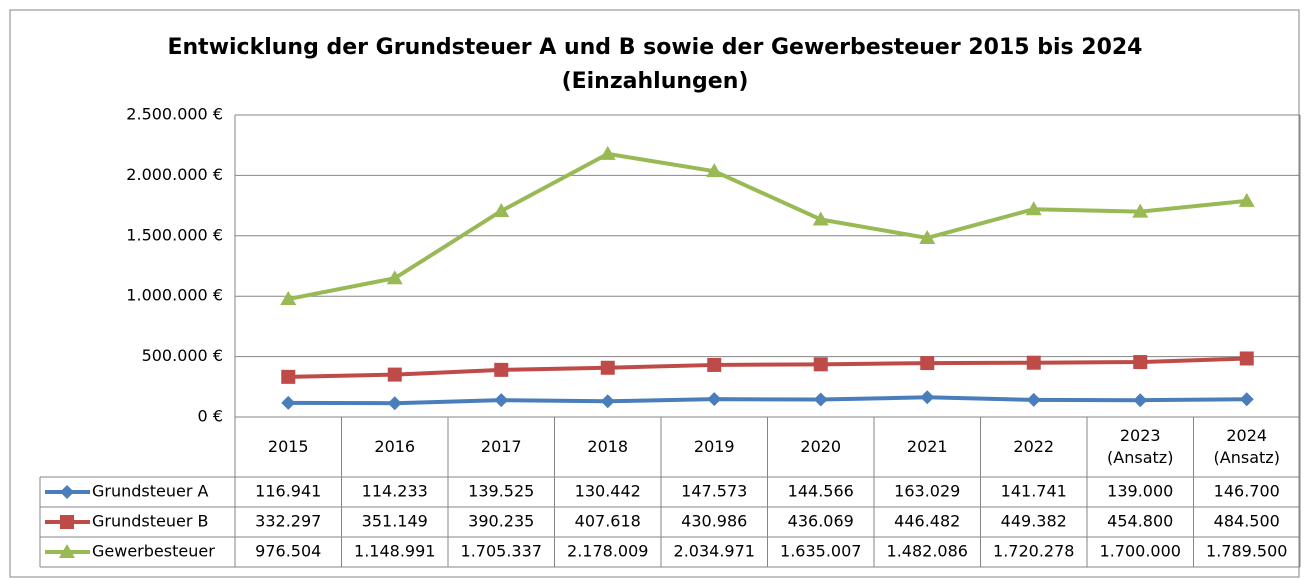  I want to click on x-tick-label: 2017, so click(501, 446).